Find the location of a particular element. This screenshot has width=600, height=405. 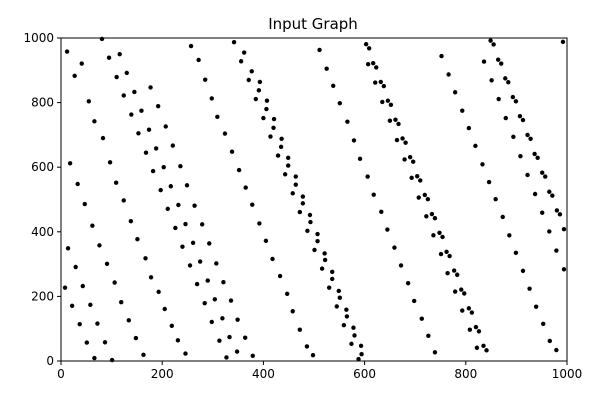

x-axis-ticks: 0 200 400 600 800 1000 is located at coordinates (319, 371).